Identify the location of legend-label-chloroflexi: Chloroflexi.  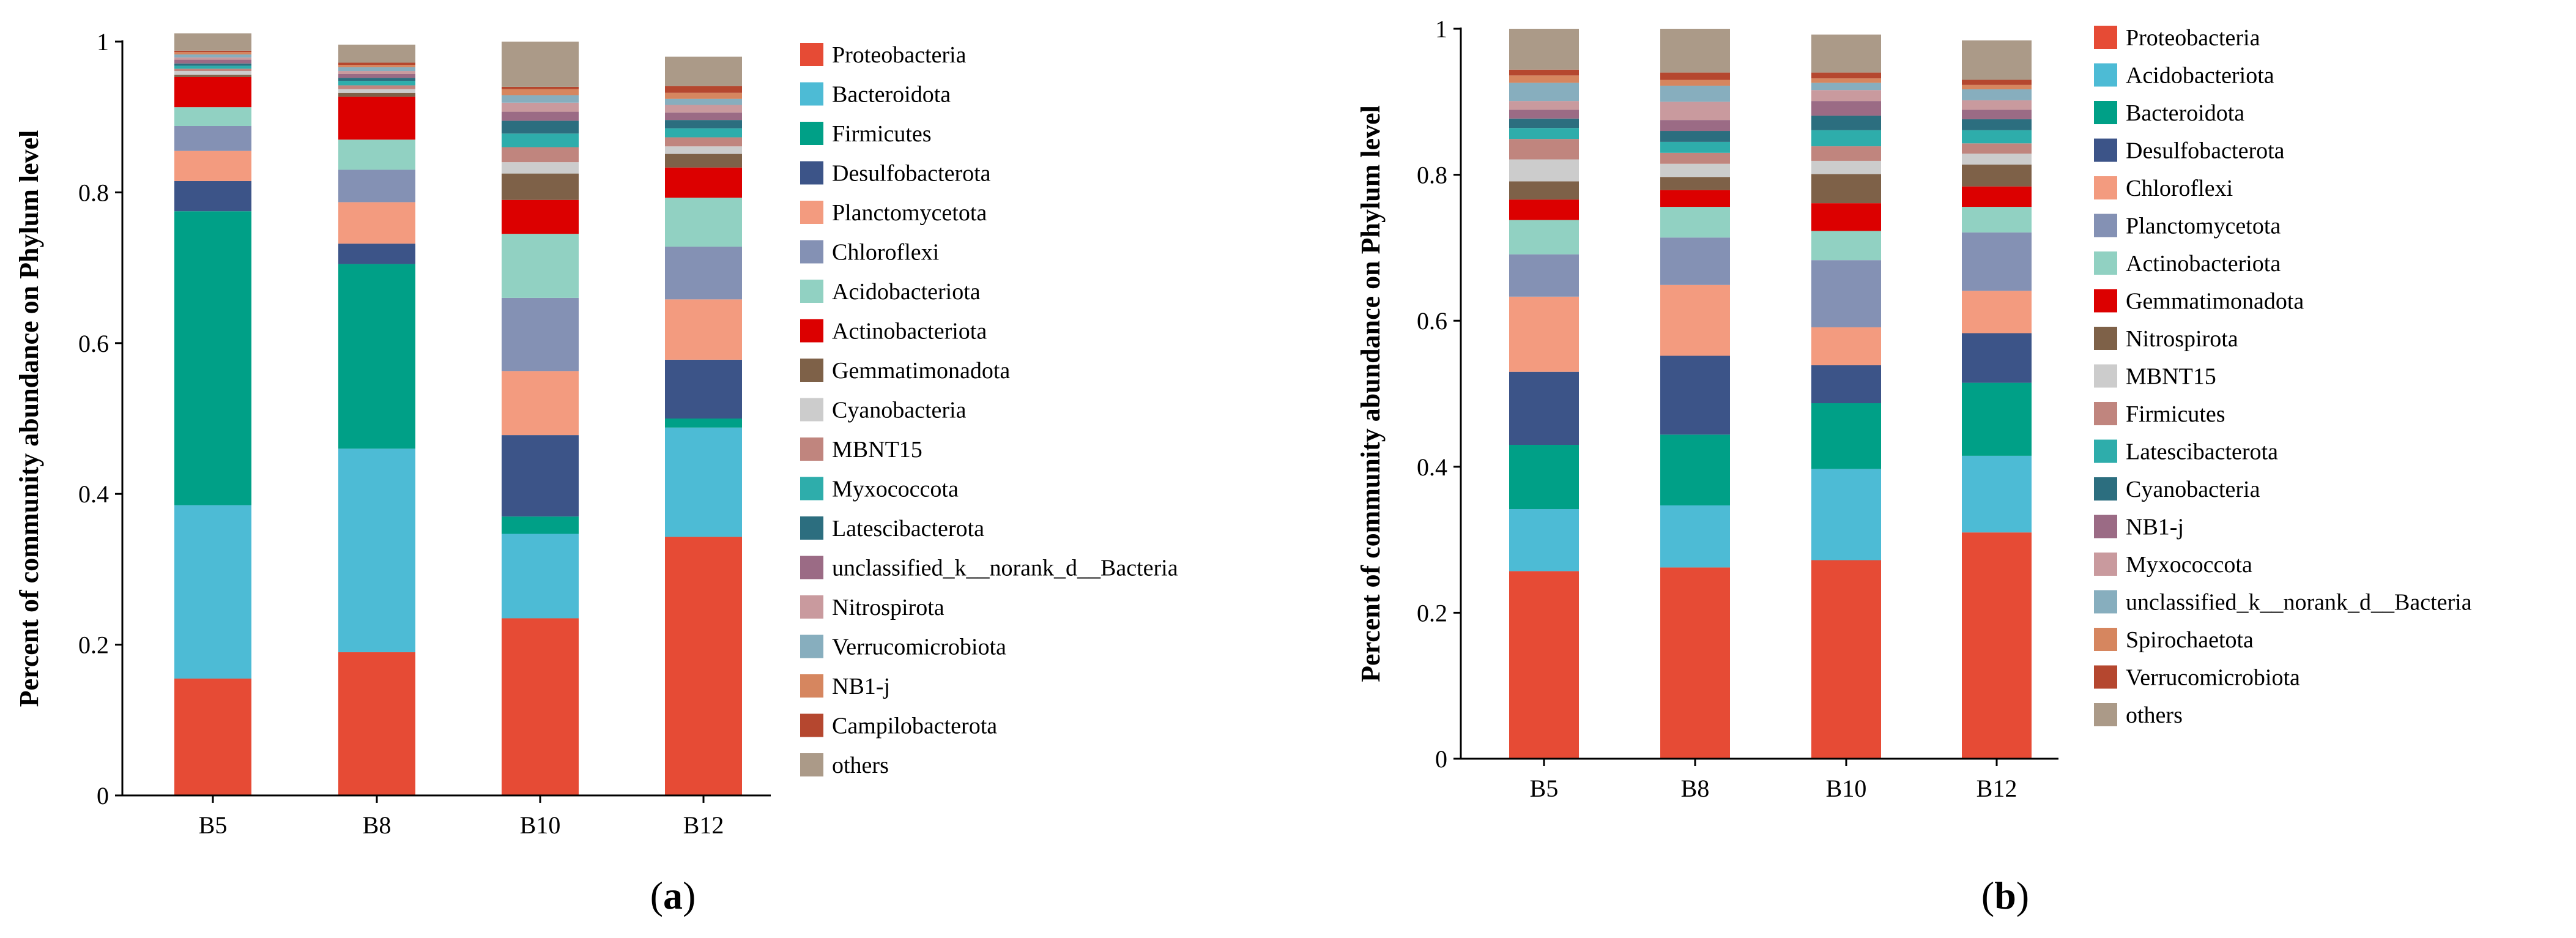
(2179, 188).